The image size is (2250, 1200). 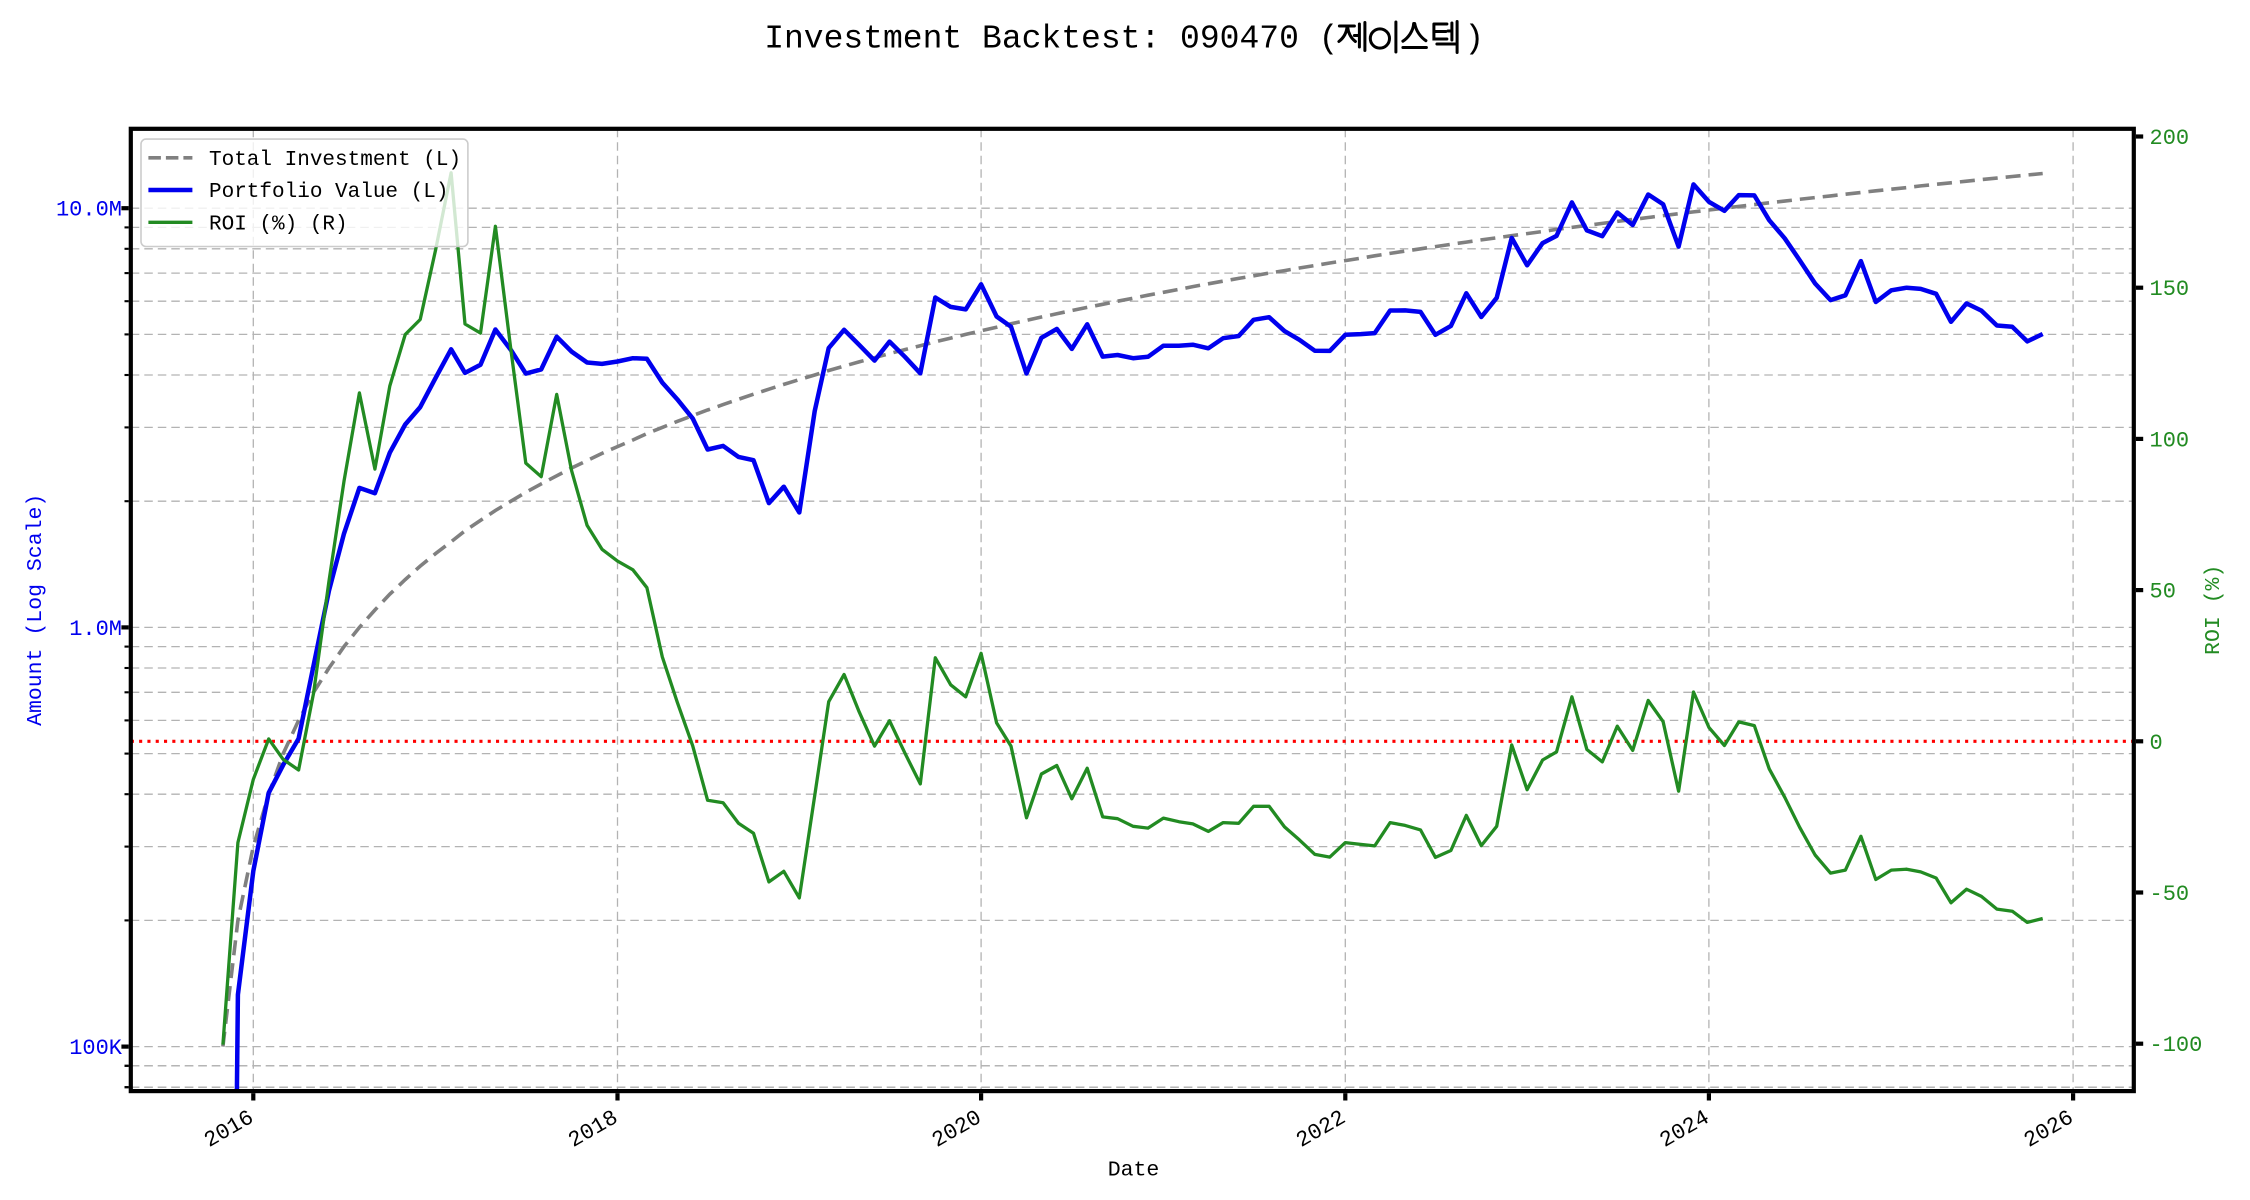 What do you see at coordinates (2214, 610) in the screenshot?
I see `svg-text: ROI (%)` at bounding box center [2214, 610].